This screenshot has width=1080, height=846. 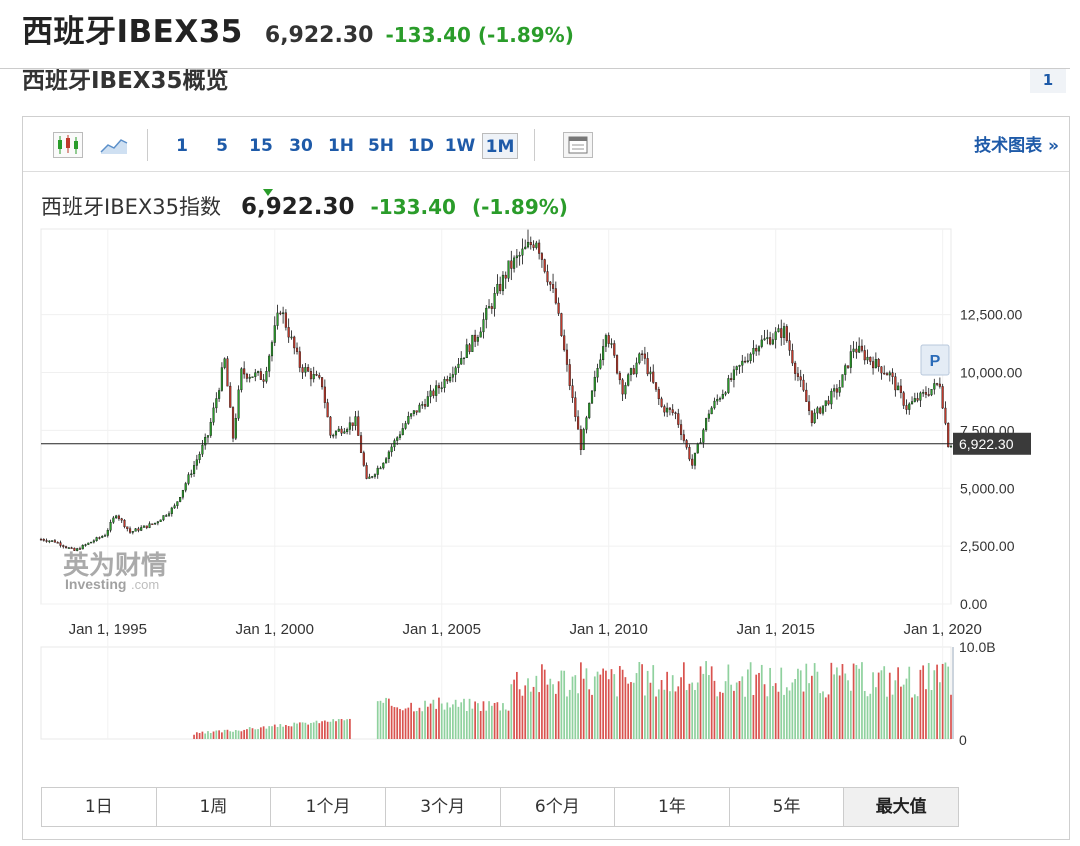 What do you see at coordinates (578, 145) in the screenshot?
I see `calendar-icon` at bounding box center [578, 145].